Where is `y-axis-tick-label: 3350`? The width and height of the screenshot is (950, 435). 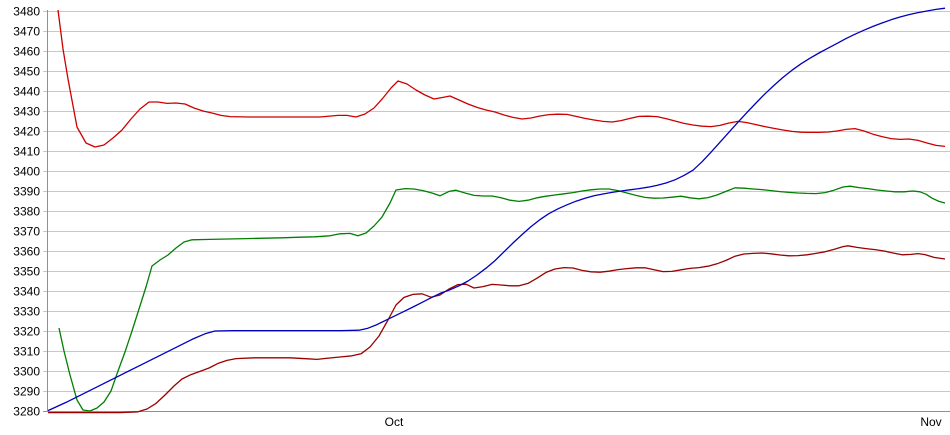 y-axis-tick-label: 3350 is located at coordinates (26, 272).